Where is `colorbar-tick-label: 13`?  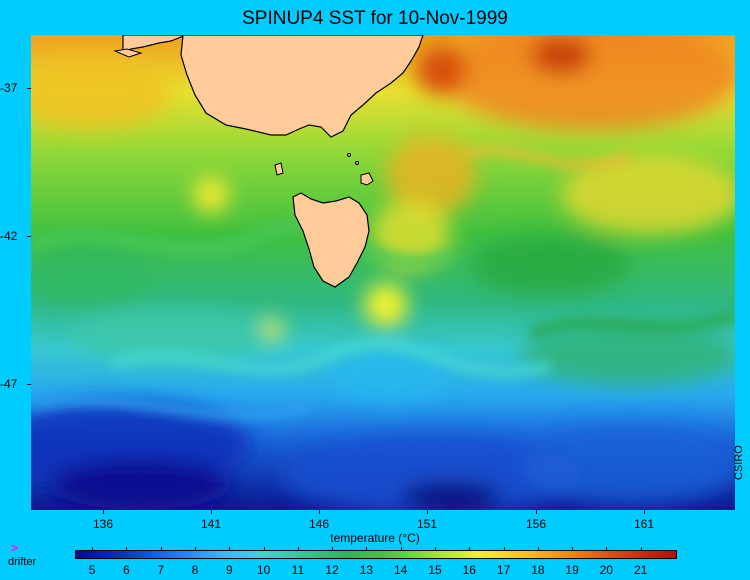 colorbar-tick-label: 13 is located at coordinates (366, 570).